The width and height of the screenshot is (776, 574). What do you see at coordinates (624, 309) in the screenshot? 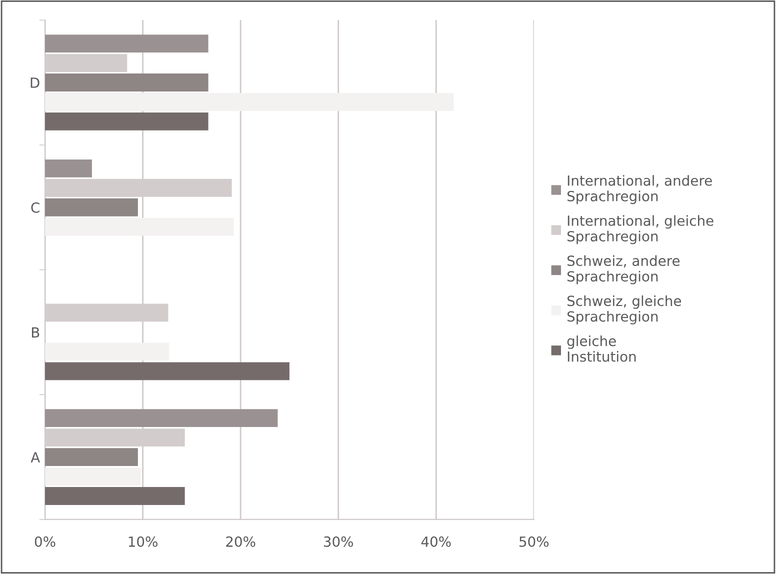
I see `legend-label: Schweiz, gleiche Sprachregion` at bounding box center [624, 309].